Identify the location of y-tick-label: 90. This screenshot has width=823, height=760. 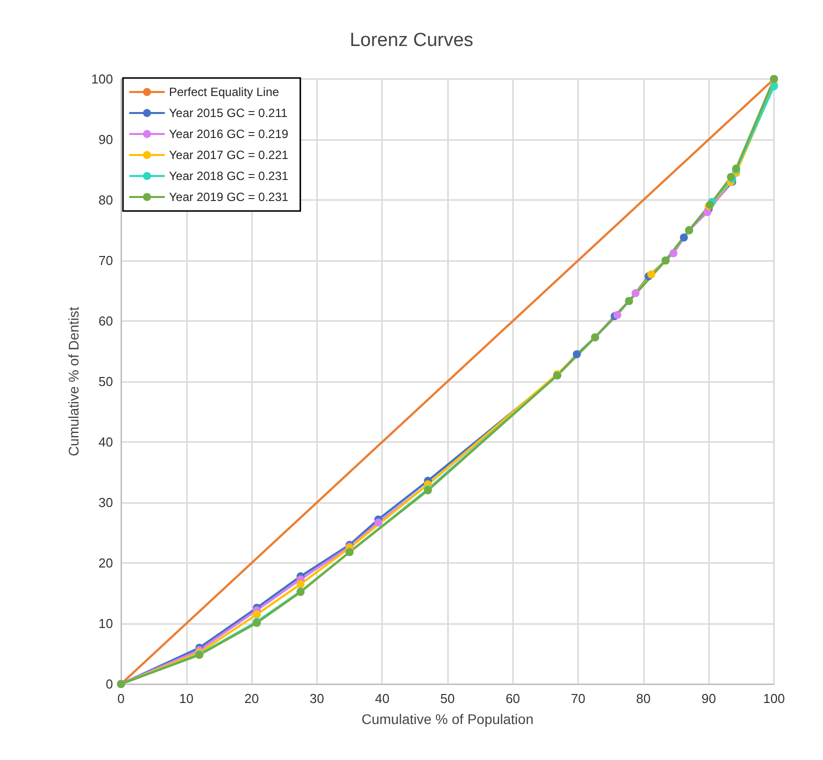
(105, 139).